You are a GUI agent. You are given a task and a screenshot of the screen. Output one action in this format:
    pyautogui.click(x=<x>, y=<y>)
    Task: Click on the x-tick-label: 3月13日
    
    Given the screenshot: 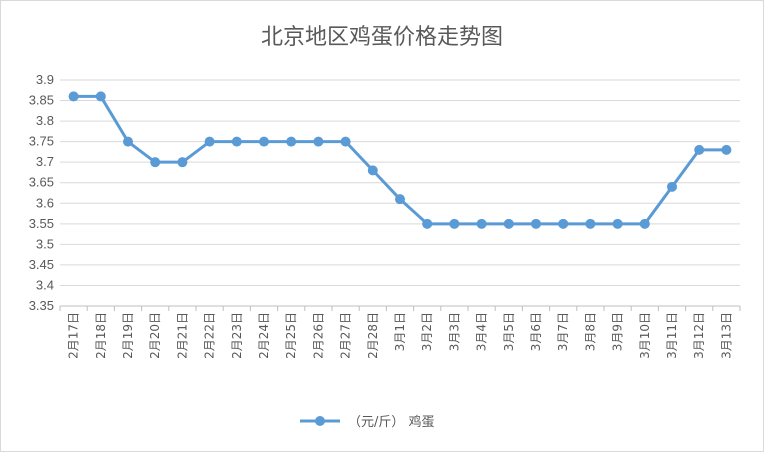 What is the action you would take?
    pyautogui.click(x=726, y=335)
    